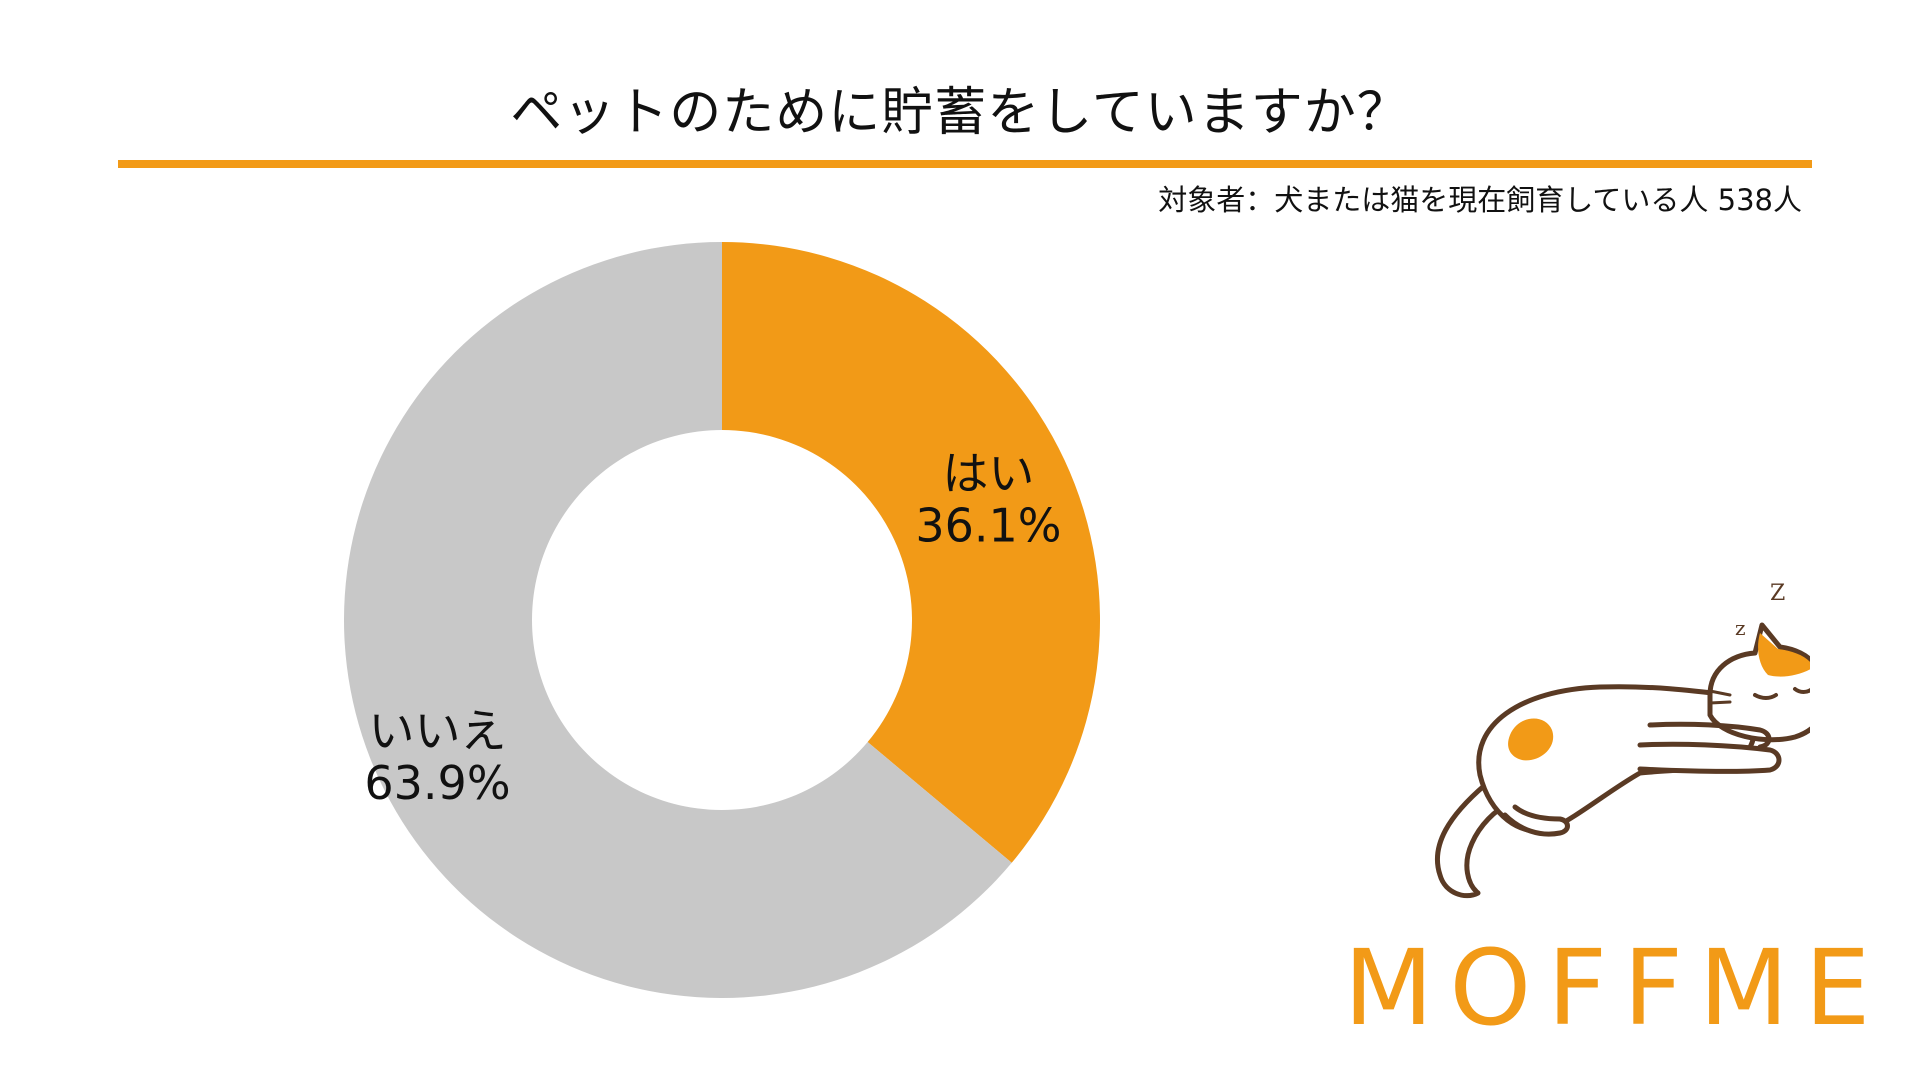  I want to click on sleeping-cat-icon: z Z, so click(1622, 740).